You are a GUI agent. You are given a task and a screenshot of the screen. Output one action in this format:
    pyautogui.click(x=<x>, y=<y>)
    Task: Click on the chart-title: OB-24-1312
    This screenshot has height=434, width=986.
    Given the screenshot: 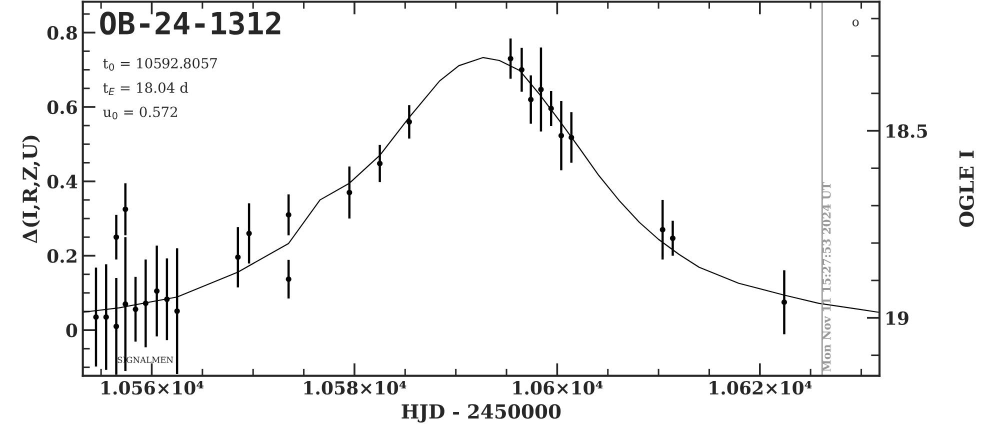 What is the action you would take?
    pyautogui.click(x=190, y=23)
    